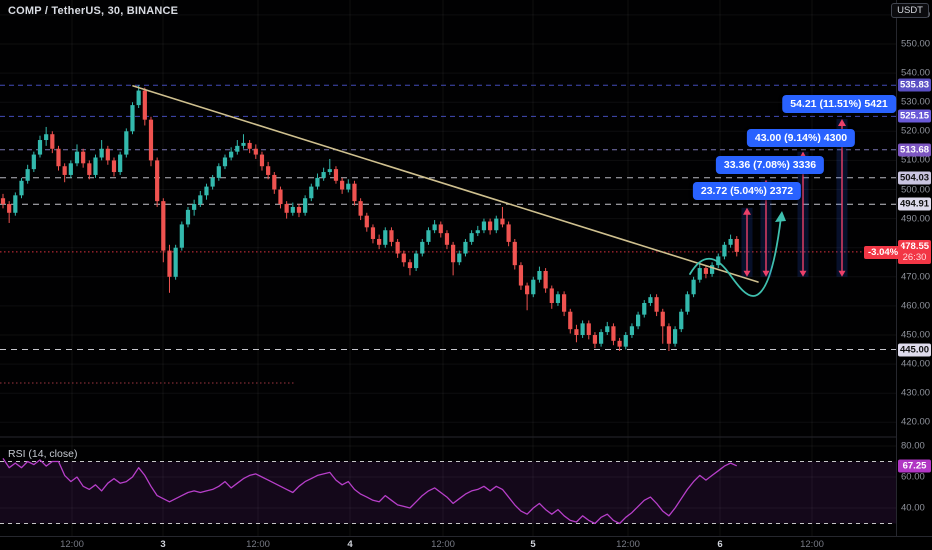 This screenshot has height=550, width=932. What do you see at coordinates (803, 273) in the screenshot?
I see `range-tool-arrow-down` at bounding box center [803, 273].